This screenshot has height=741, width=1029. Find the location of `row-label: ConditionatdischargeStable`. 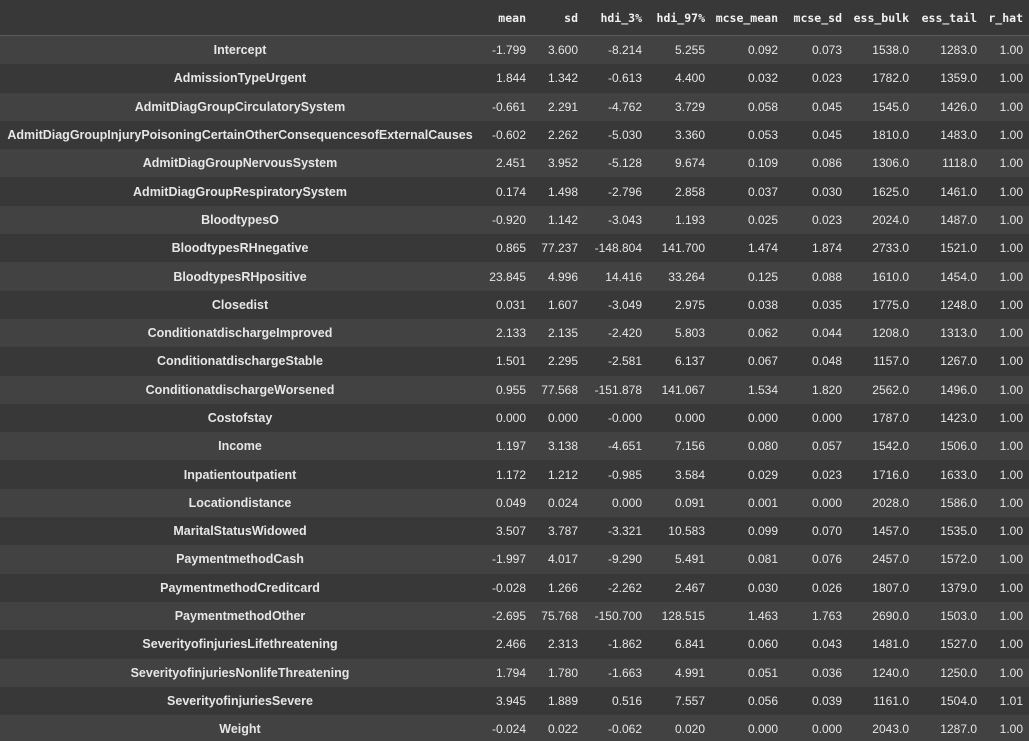

row-label: ConditionatdischargeStable is located at coordinates (240, 361).